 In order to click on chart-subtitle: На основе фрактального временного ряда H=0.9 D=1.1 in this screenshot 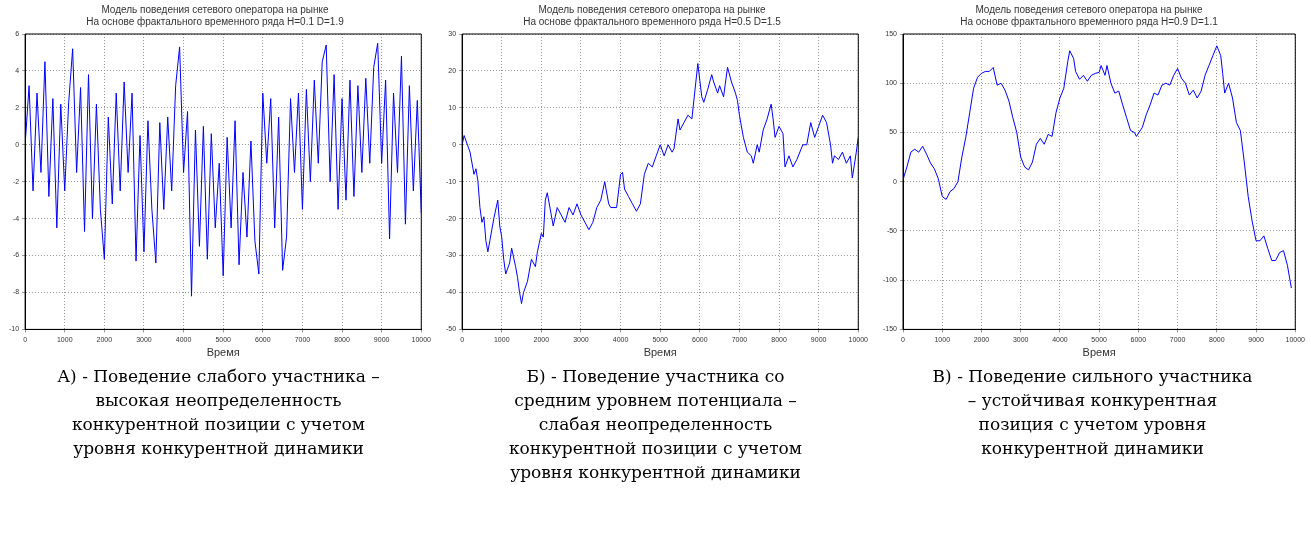, I will do `click(1088, 21)`.